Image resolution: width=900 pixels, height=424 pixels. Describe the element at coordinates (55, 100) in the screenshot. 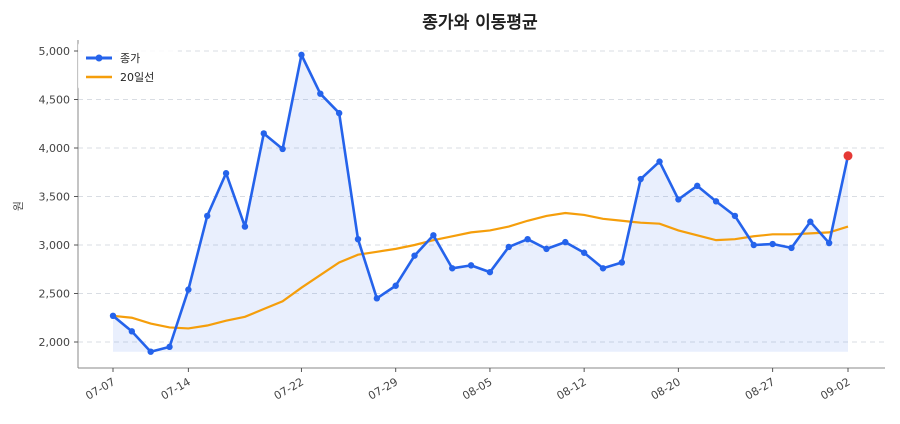

I see `y-tick-label: 4,500` at that location.